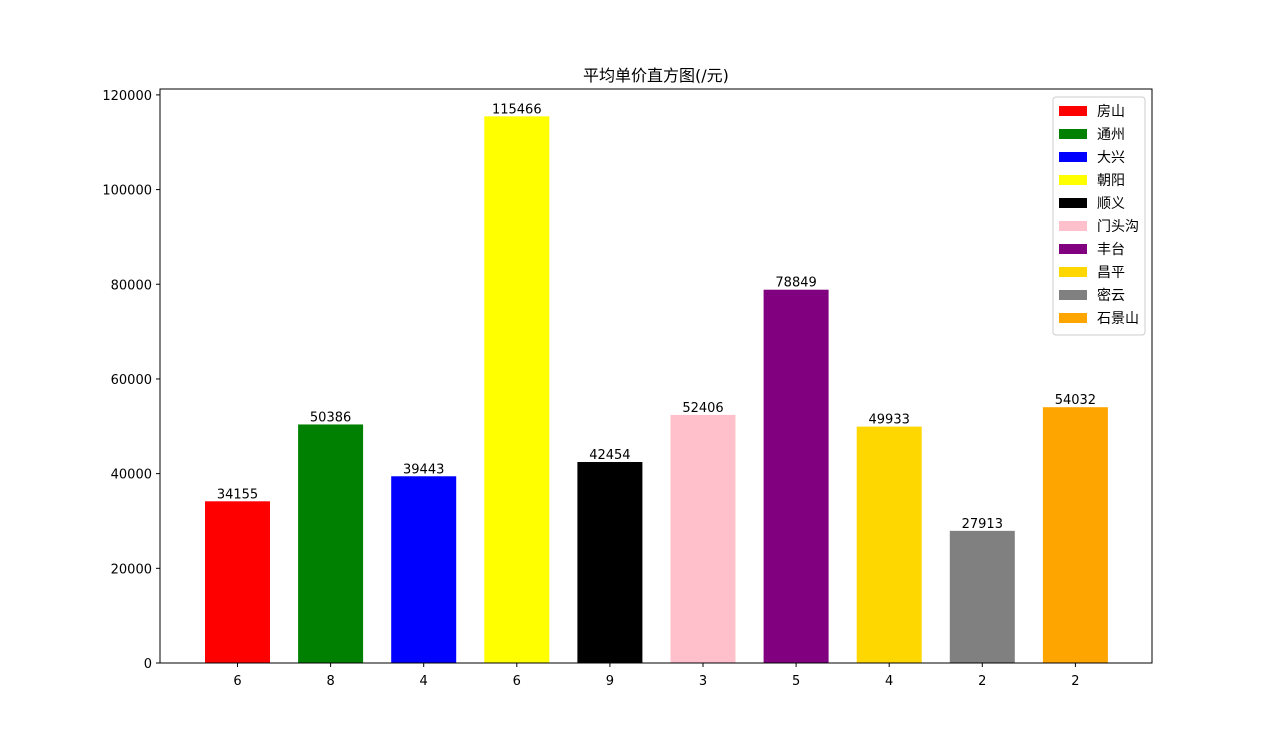 The image size is (1280, 749). Describe the element at coordinates (423, 469) in the screenshot. I see `bar-value-label: 39443` at that location.